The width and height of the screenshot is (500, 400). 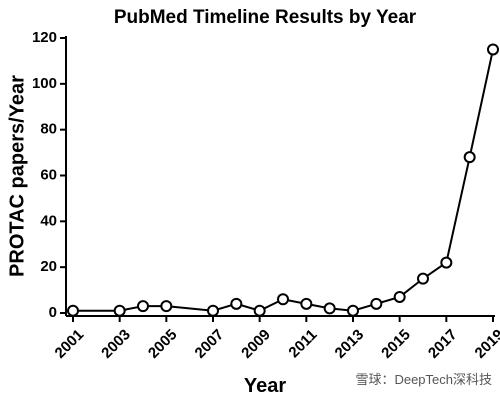 I want to click on y-tick-label: 20, so click(x=48, y=266).